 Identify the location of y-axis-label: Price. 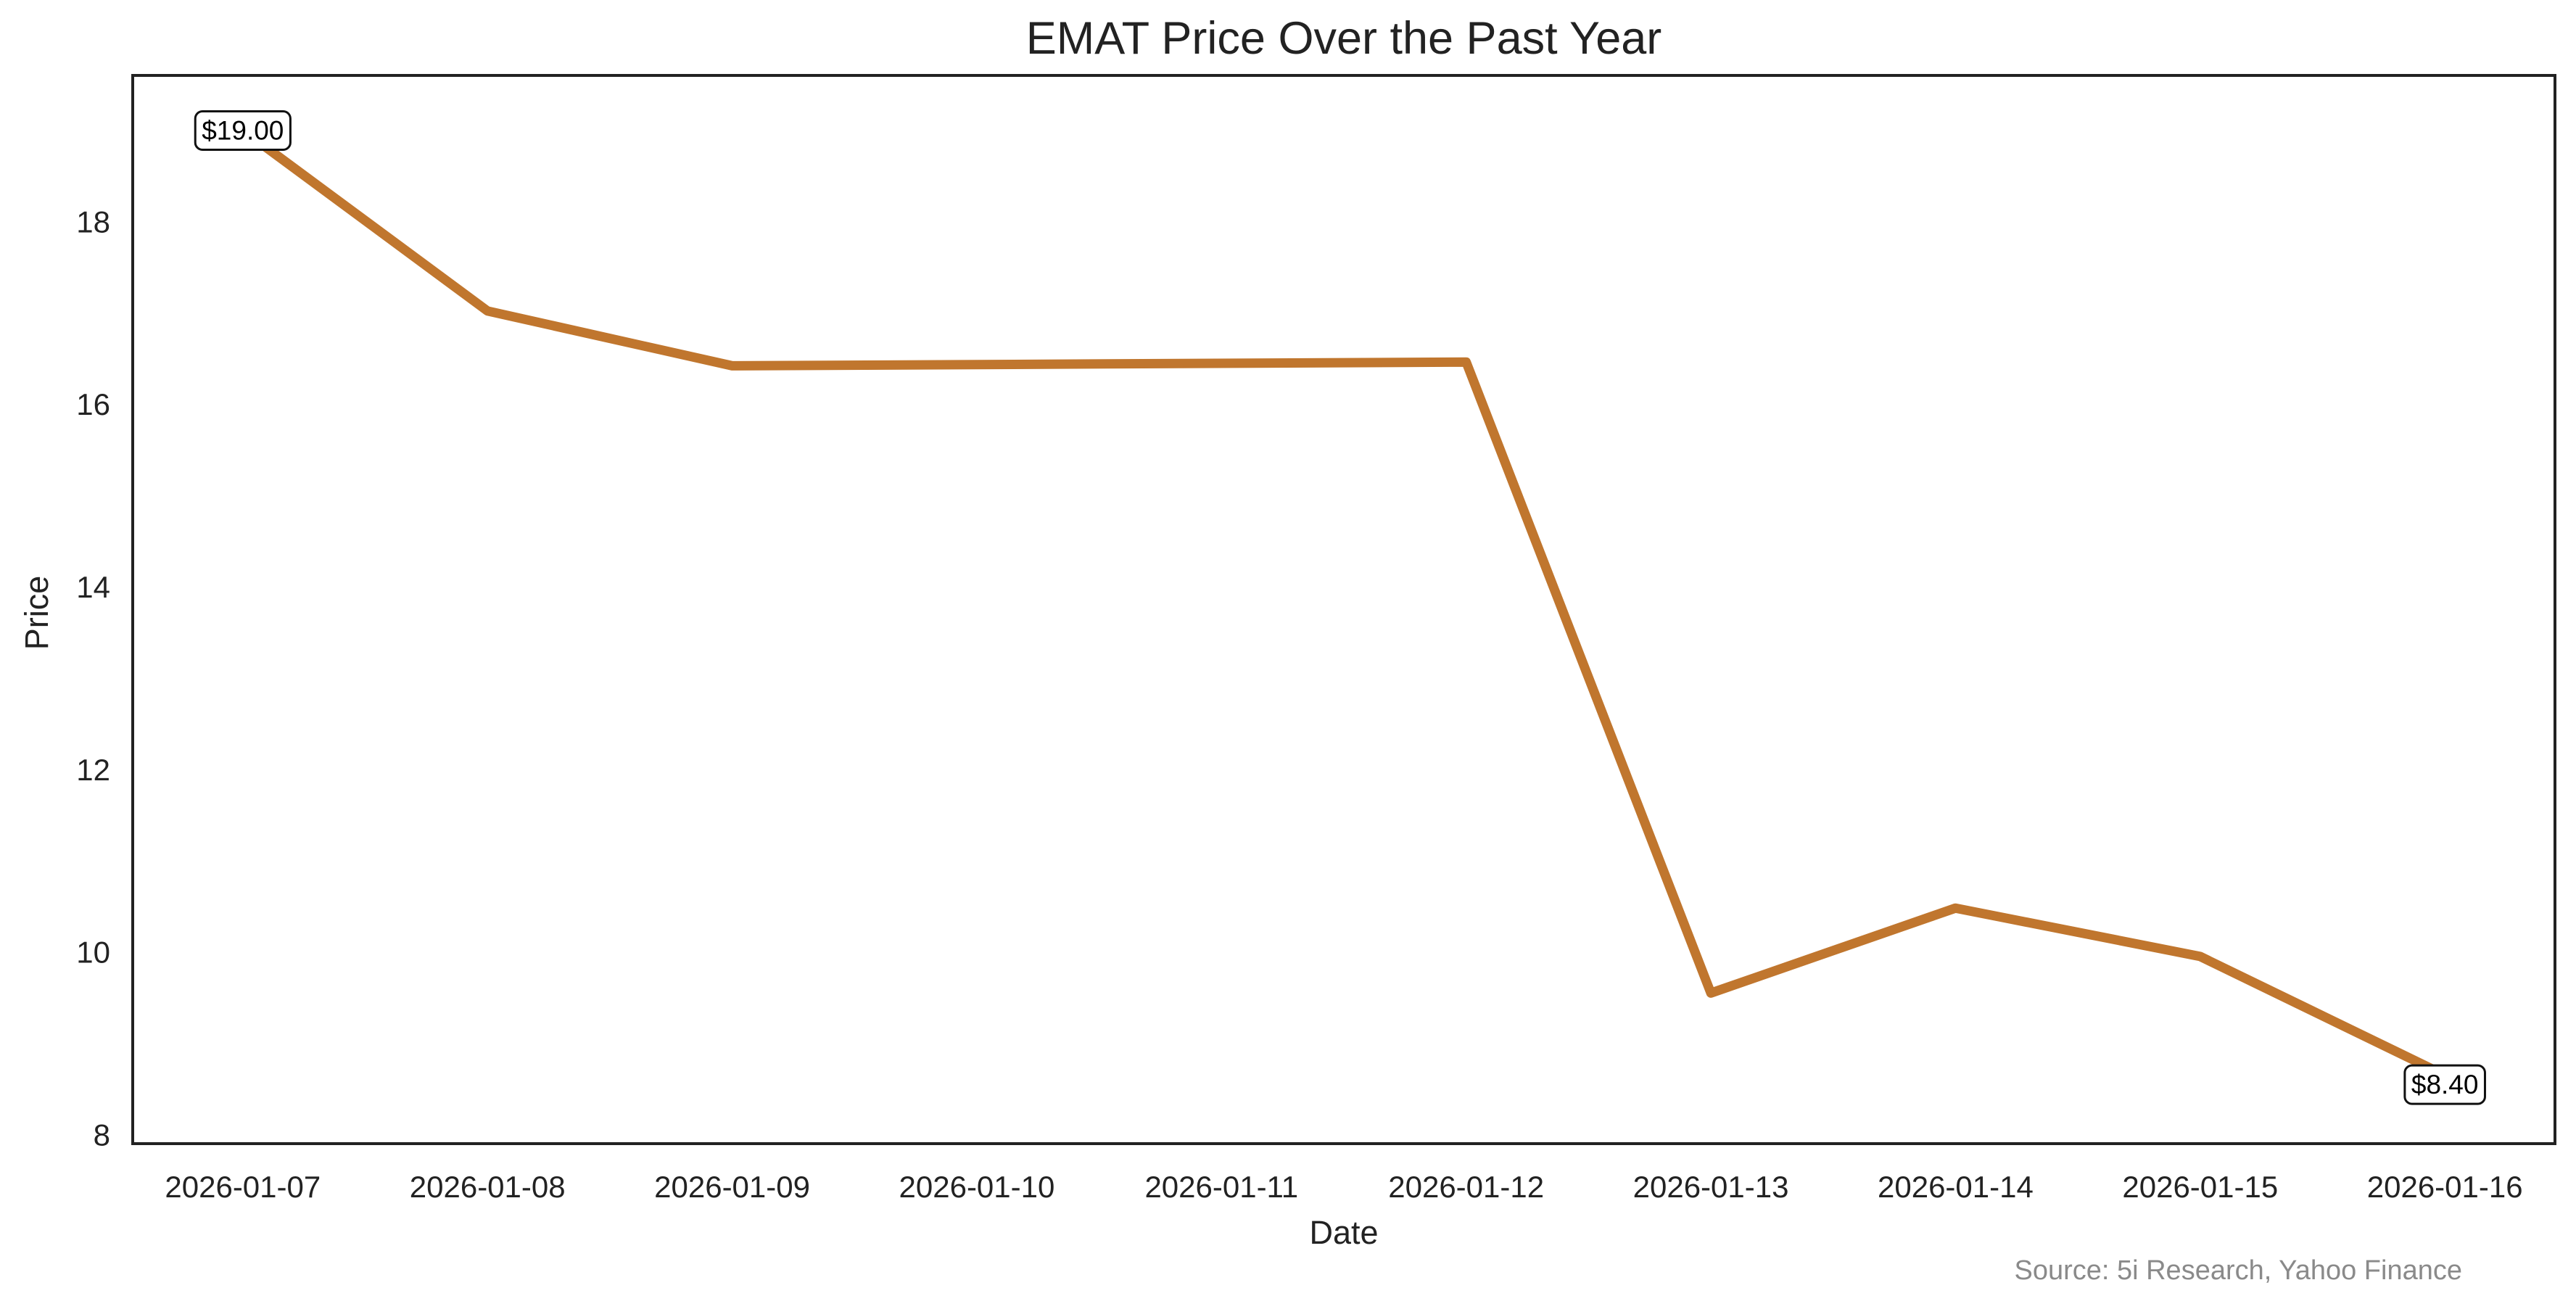
(36, 613).